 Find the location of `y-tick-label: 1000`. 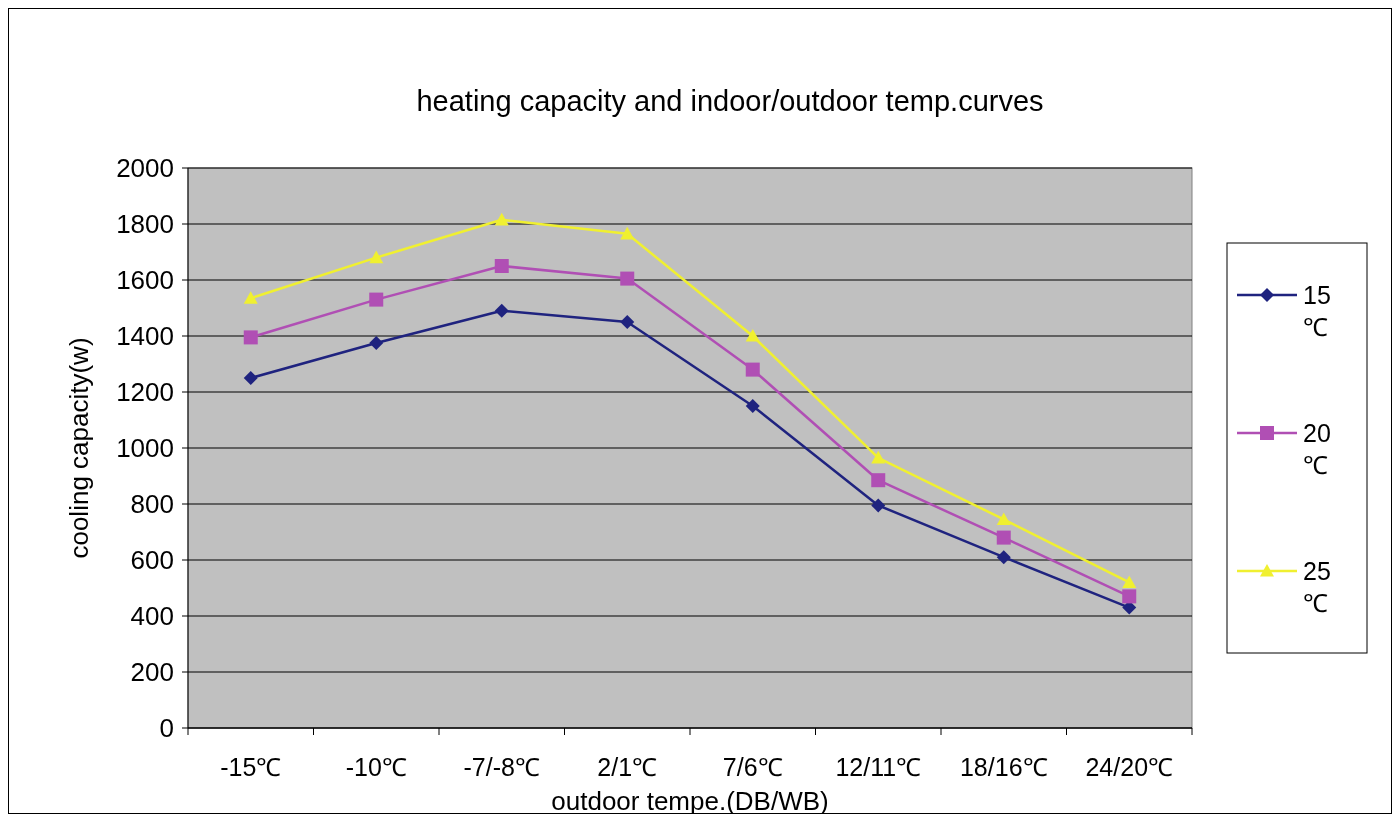

y-tick-label: 1000 is located at coordinates (145, 448).